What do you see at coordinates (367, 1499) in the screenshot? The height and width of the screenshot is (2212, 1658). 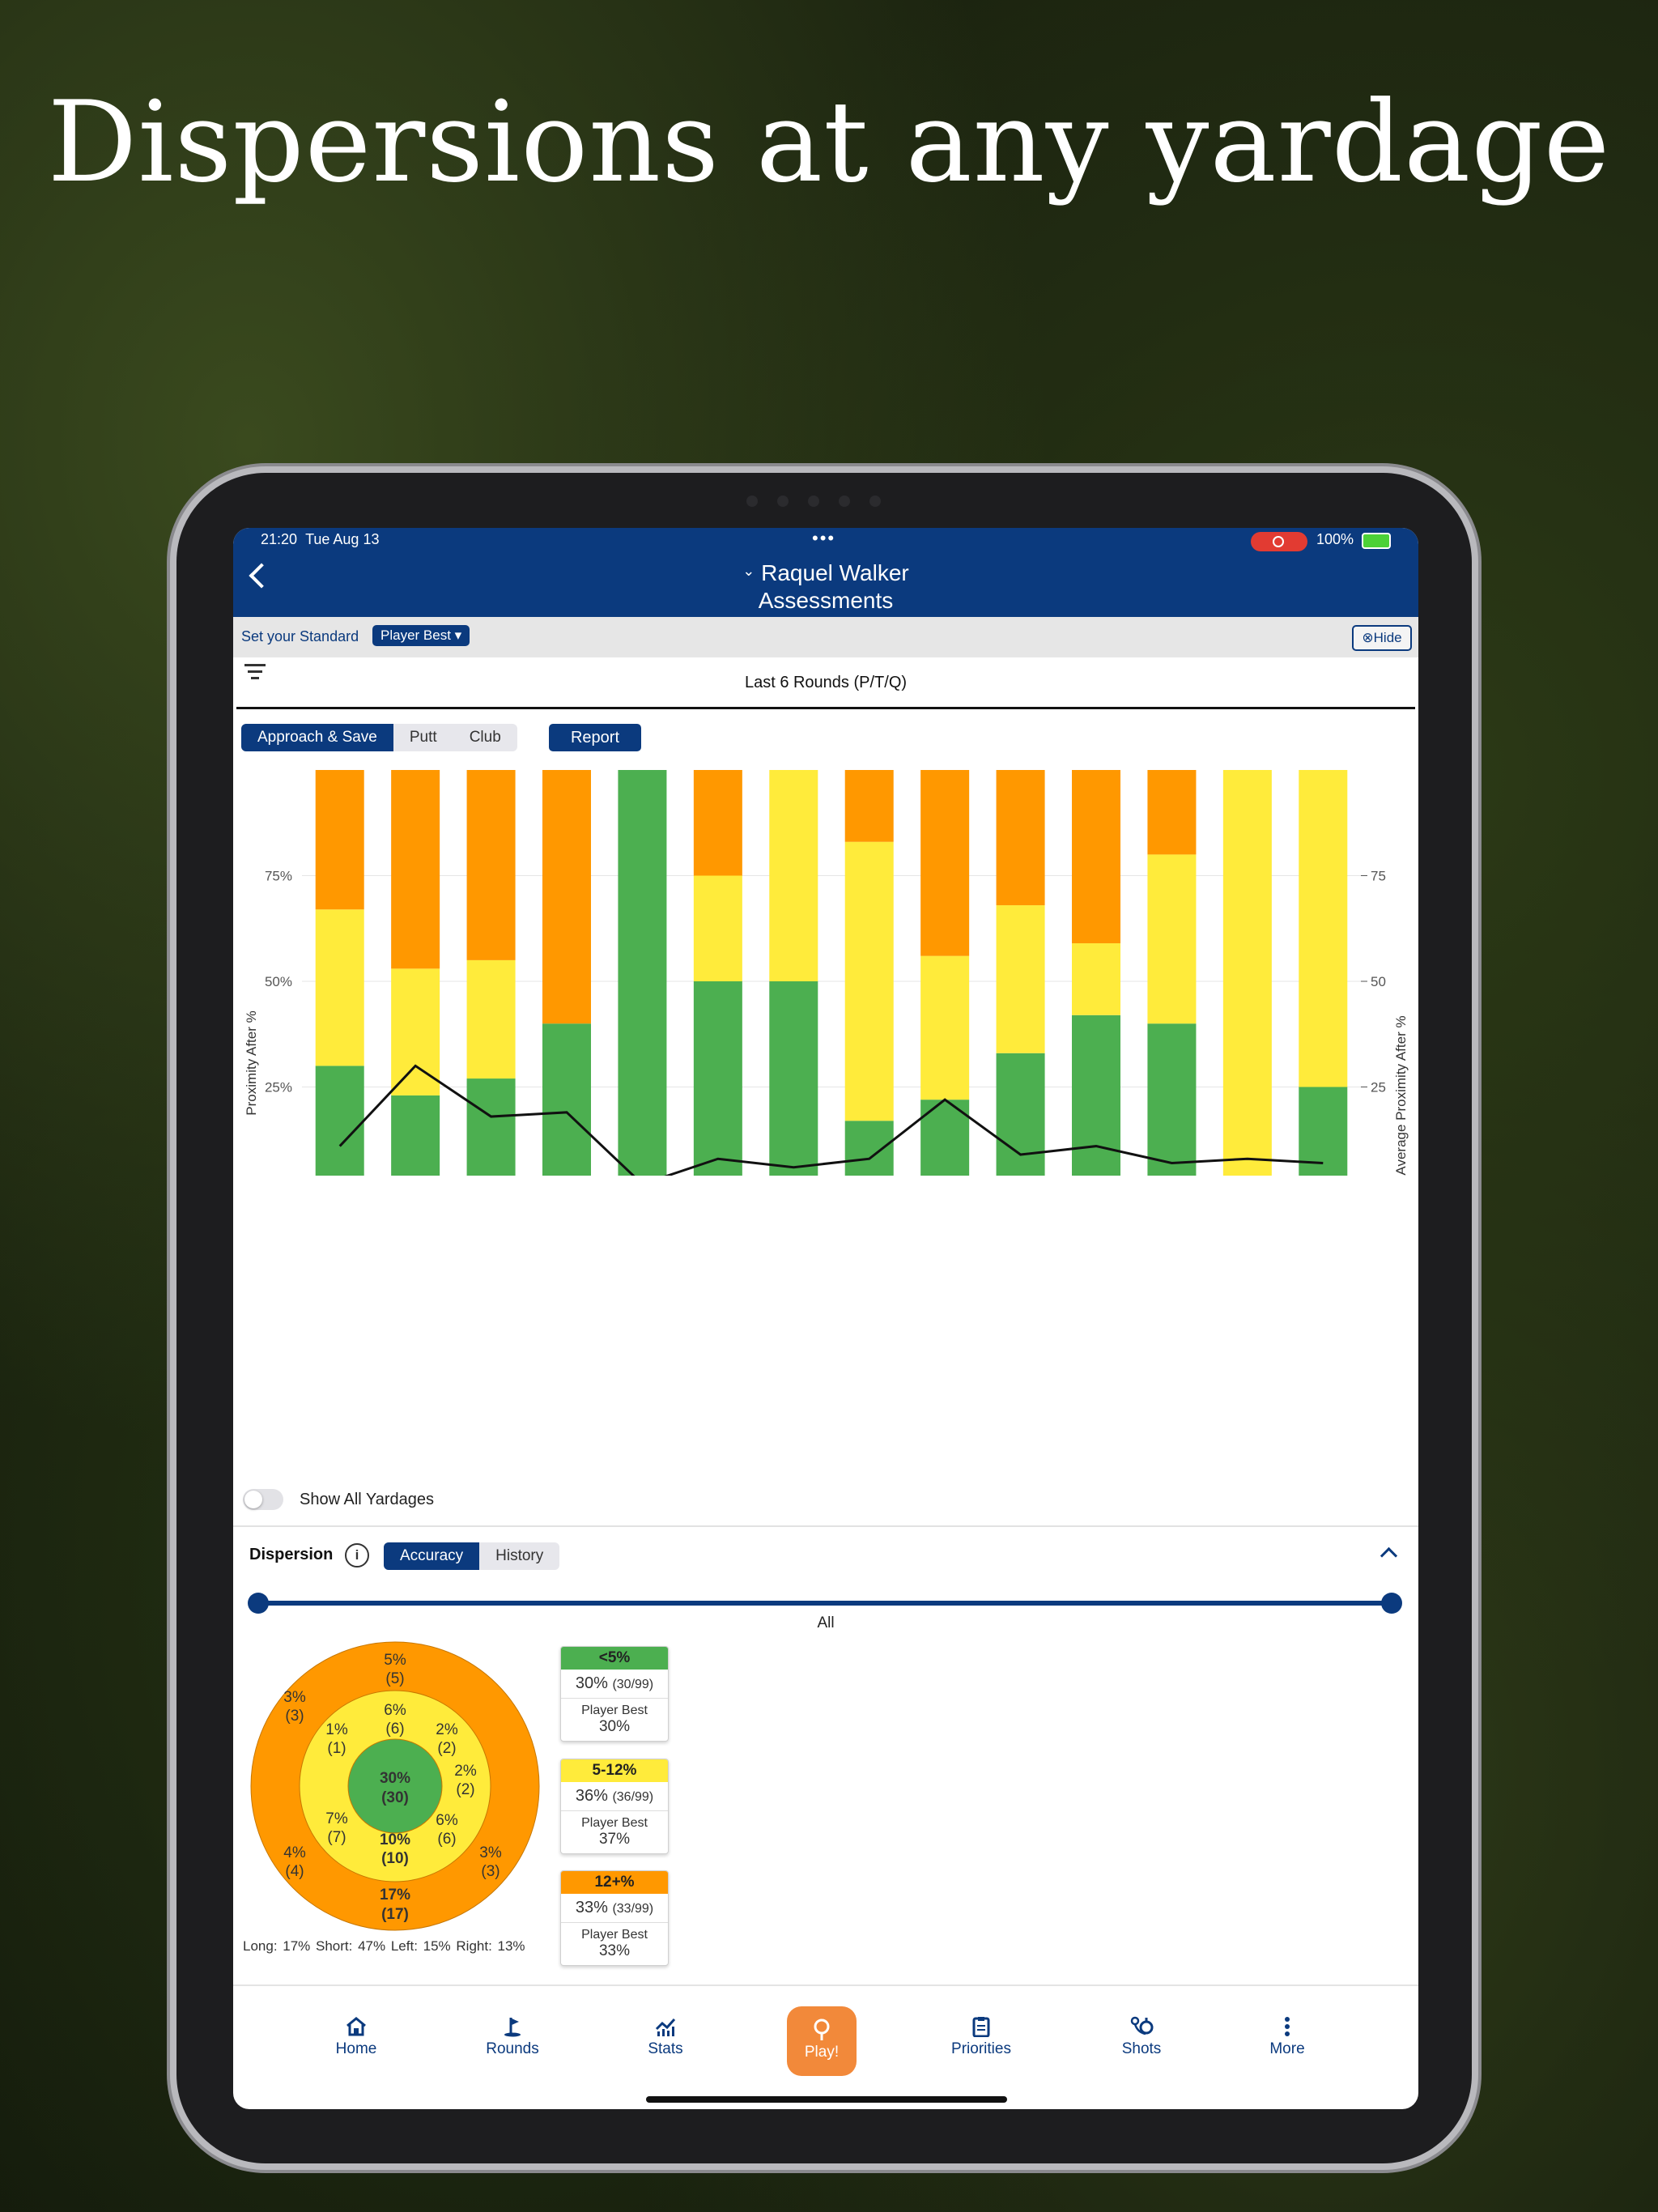 I see `show-all-label: Show All Yardages` at bounding box center [367, 1499].